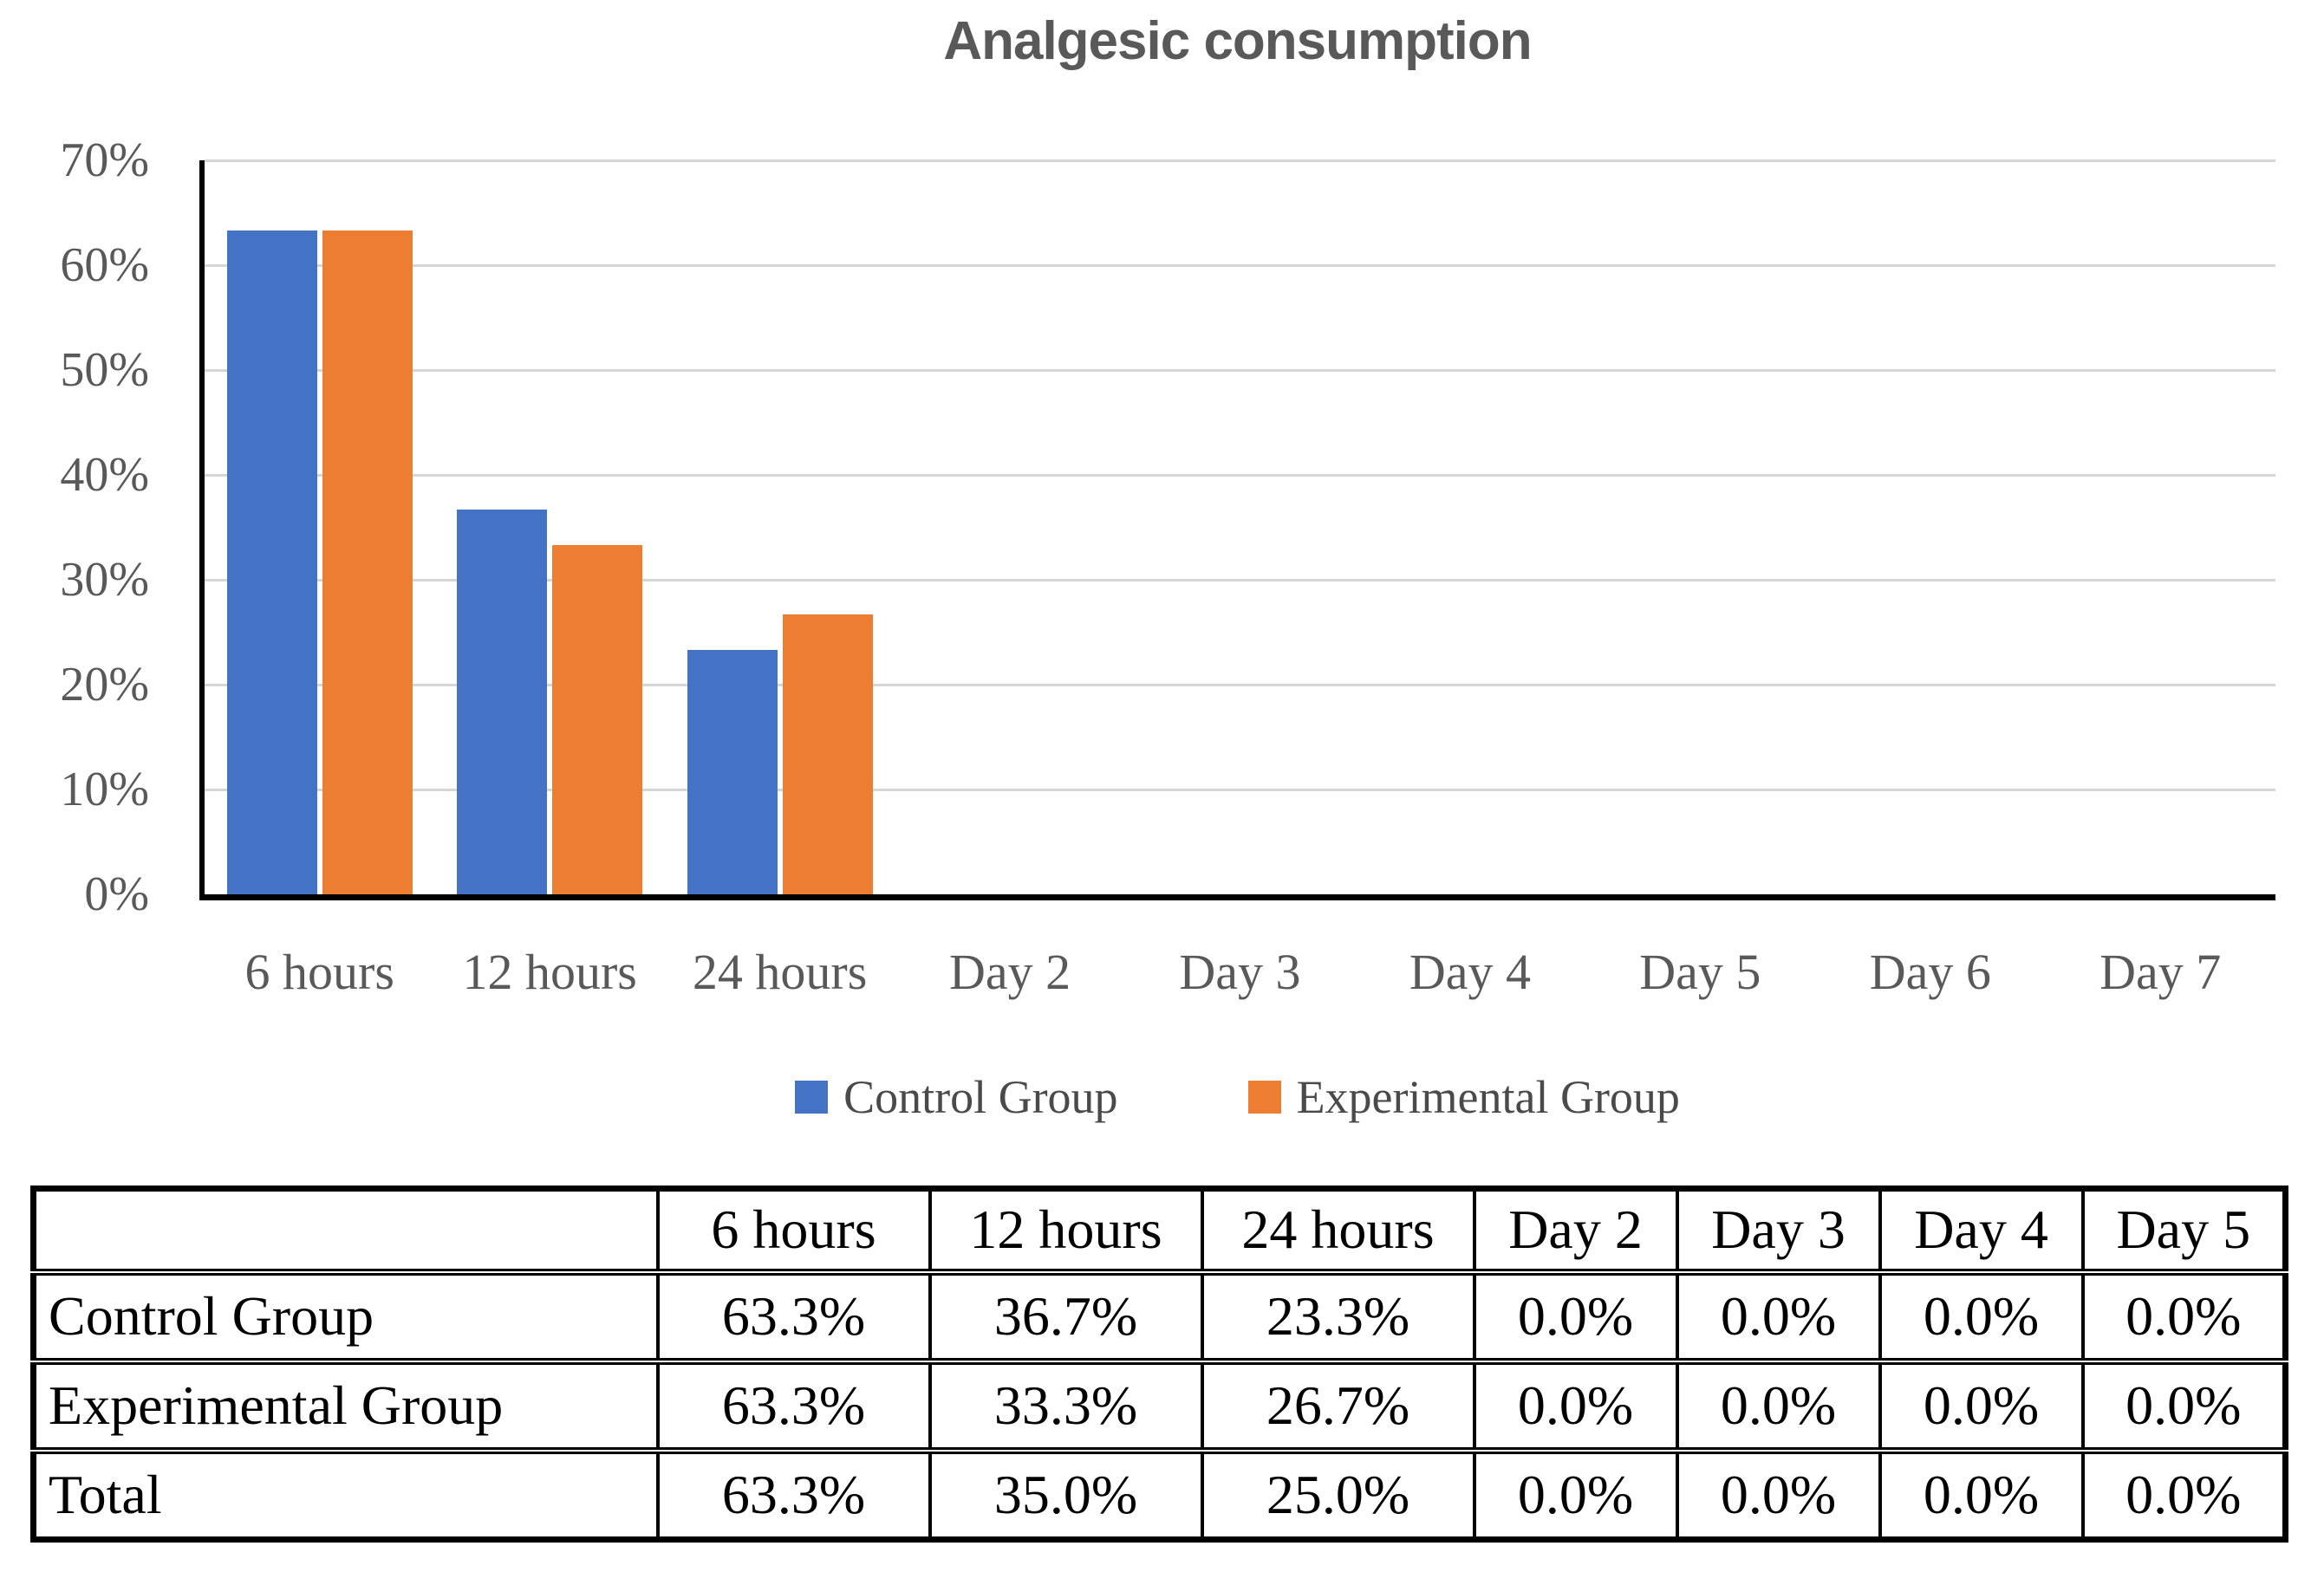 This screenshot has height=1572, width=2324. What do you see at coordinates (345, 1230) in the screenshot?
I see `table-header-row-label` at bounding box center [345, 1230].